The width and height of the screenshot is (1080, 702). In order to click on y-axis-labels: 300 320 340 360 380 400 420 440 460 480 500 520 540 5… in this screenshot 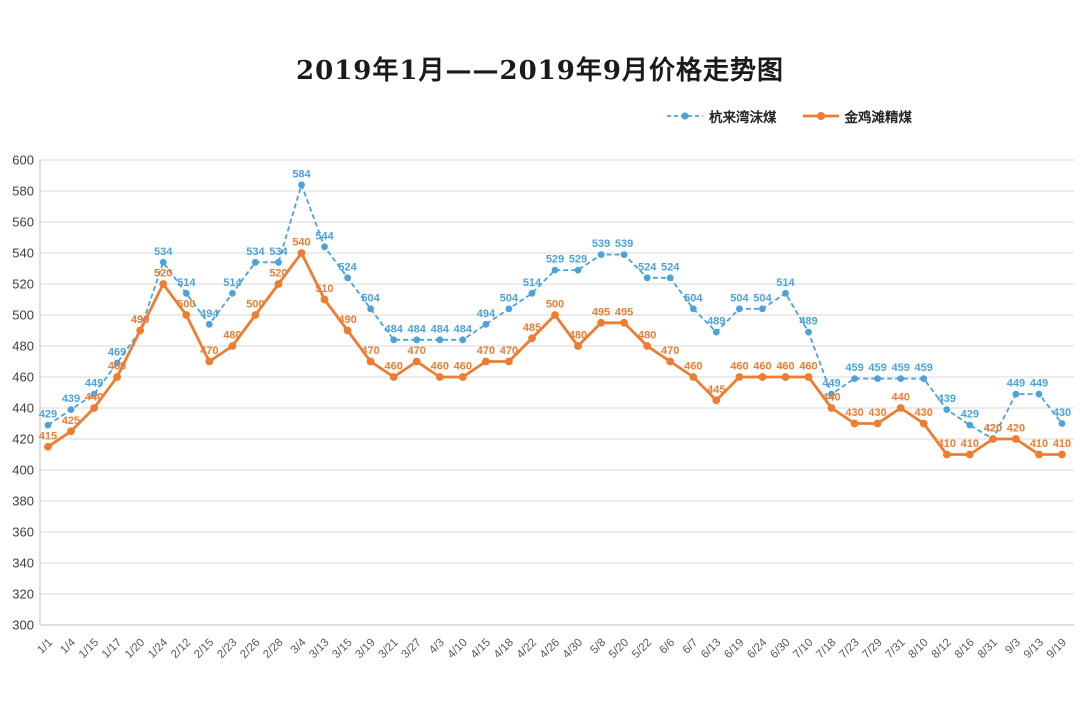, I will do `click(23, 393)`.